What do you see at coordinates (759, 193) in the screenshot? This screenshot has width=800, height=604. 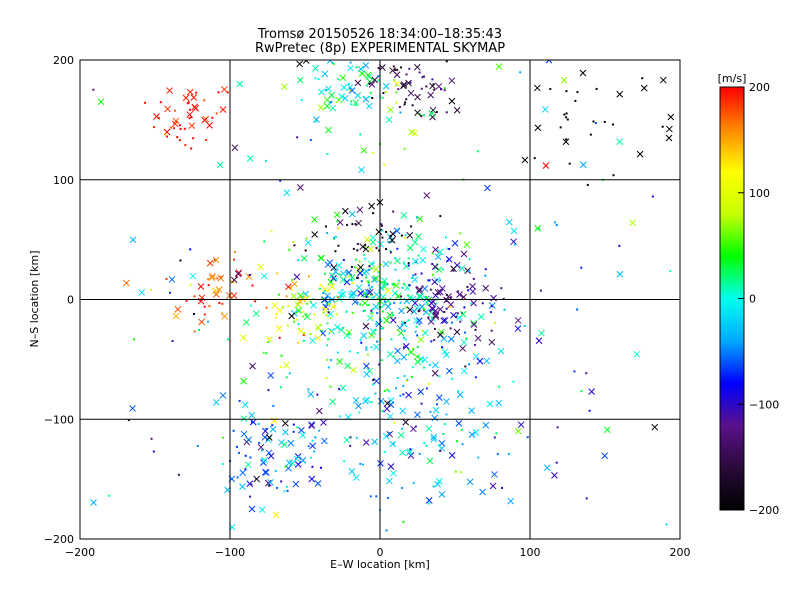 I see `colorbar-tick-label: 100` at bounding box center [759, 193].